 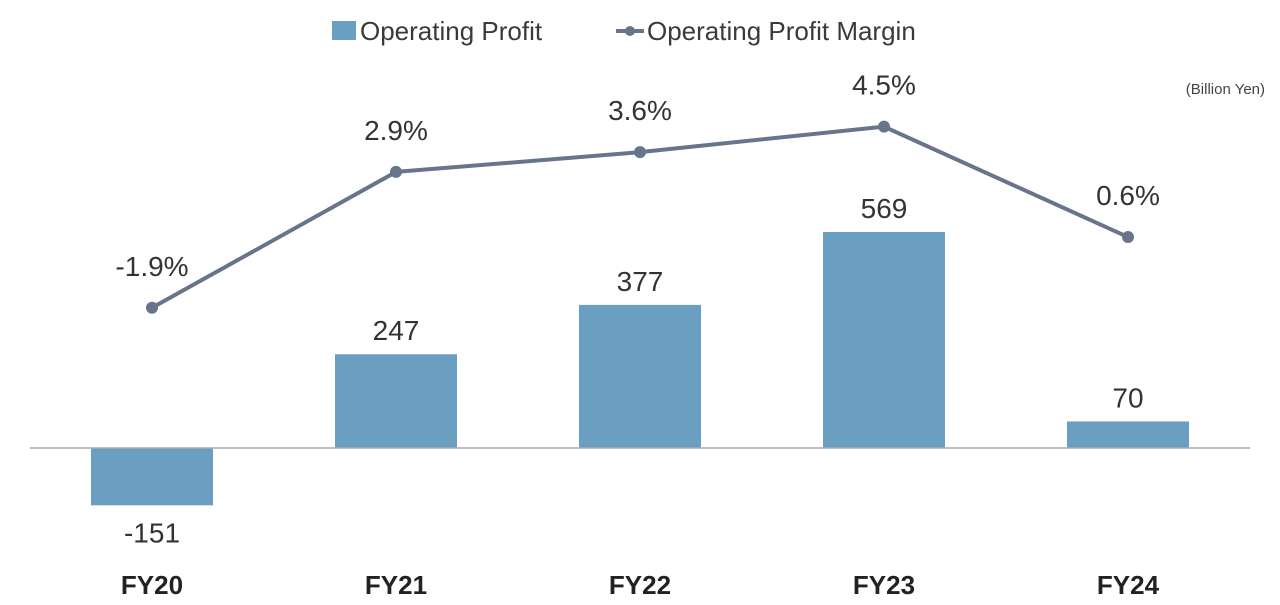 What do you see at coordinates (1225, 89) in the screenshot?
I see `unit-label: (Billion Yen)` at bounding box center [1225, 89].